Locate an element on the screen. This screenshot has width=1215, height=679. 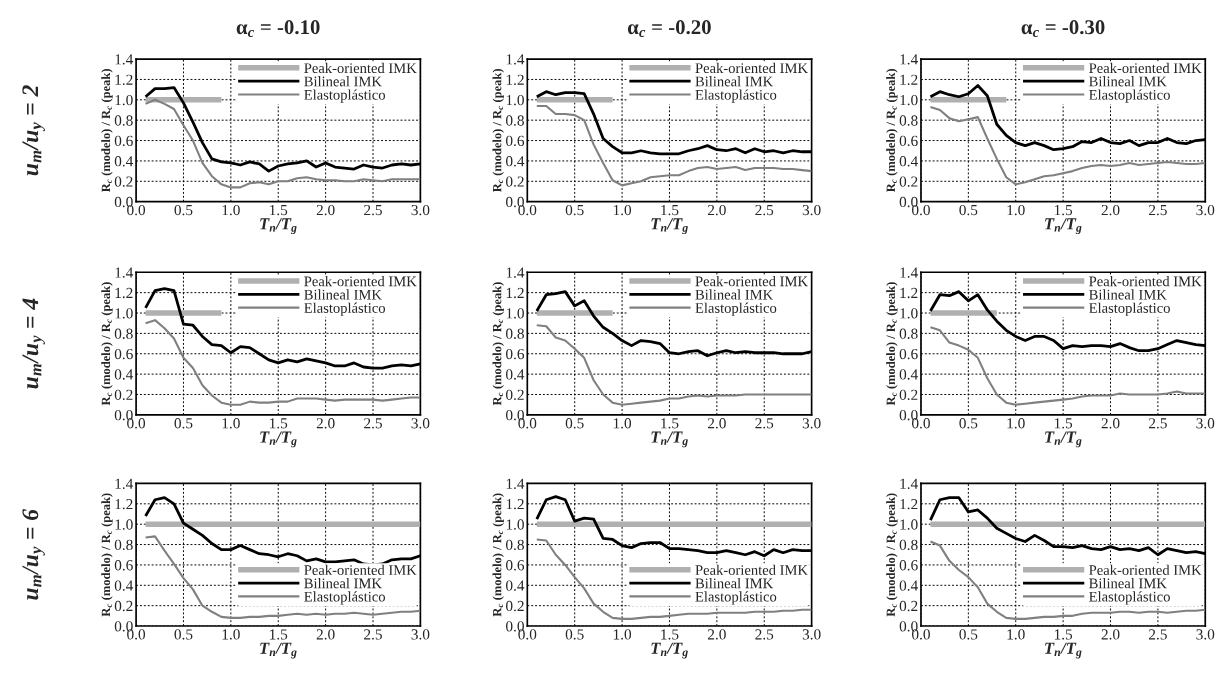
text: u$_{m}$/u$_{y}$ = 2 is located at coordinates (33, 130).